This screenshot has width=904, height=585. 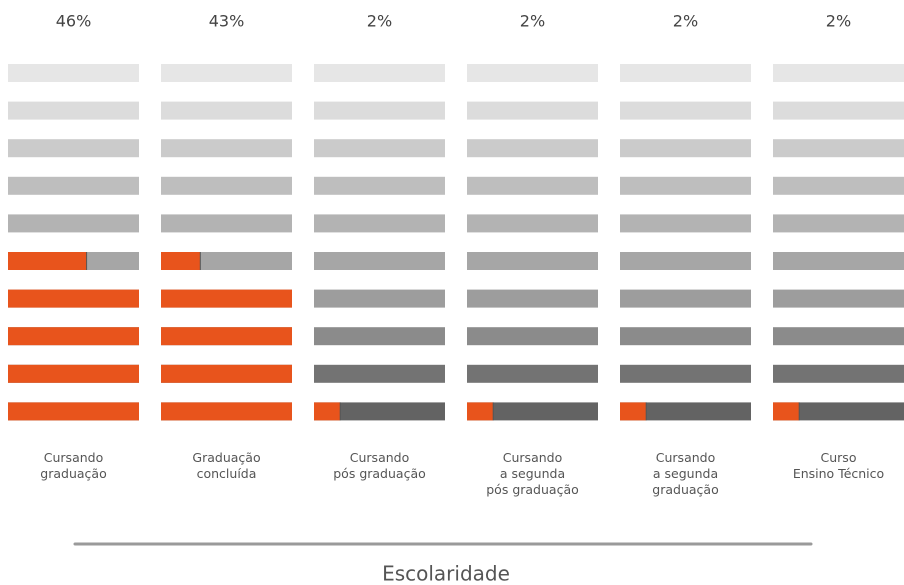 What do you see at coordinates (446, 573) in the screenshot?
I see `x-axis-label: Escolaridade` at bounding box center [446, 573].